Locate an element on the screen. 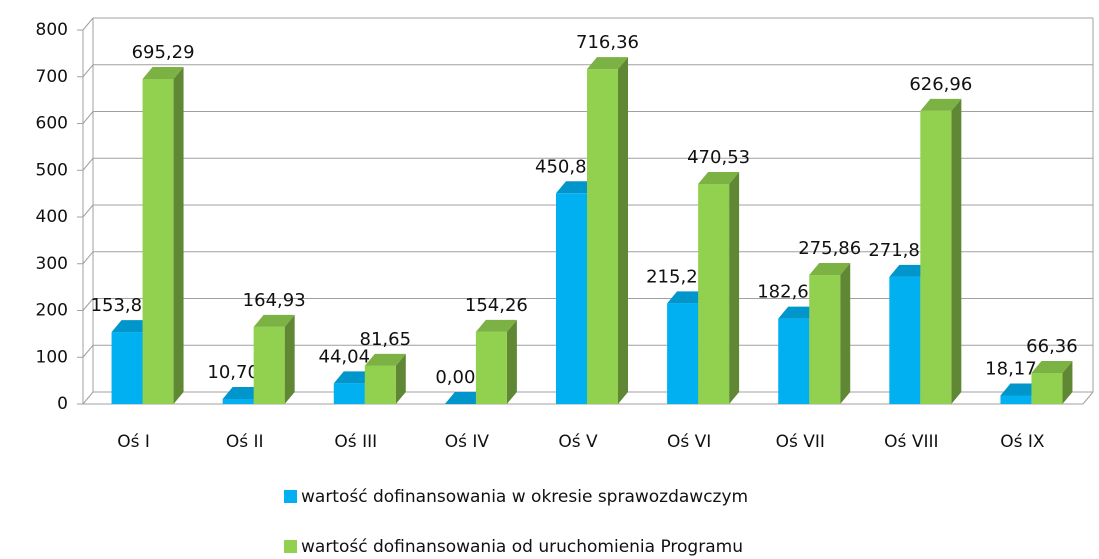 The image size is (1099, 559). y-tick-label: 600 is located at coordinates (52, 124).